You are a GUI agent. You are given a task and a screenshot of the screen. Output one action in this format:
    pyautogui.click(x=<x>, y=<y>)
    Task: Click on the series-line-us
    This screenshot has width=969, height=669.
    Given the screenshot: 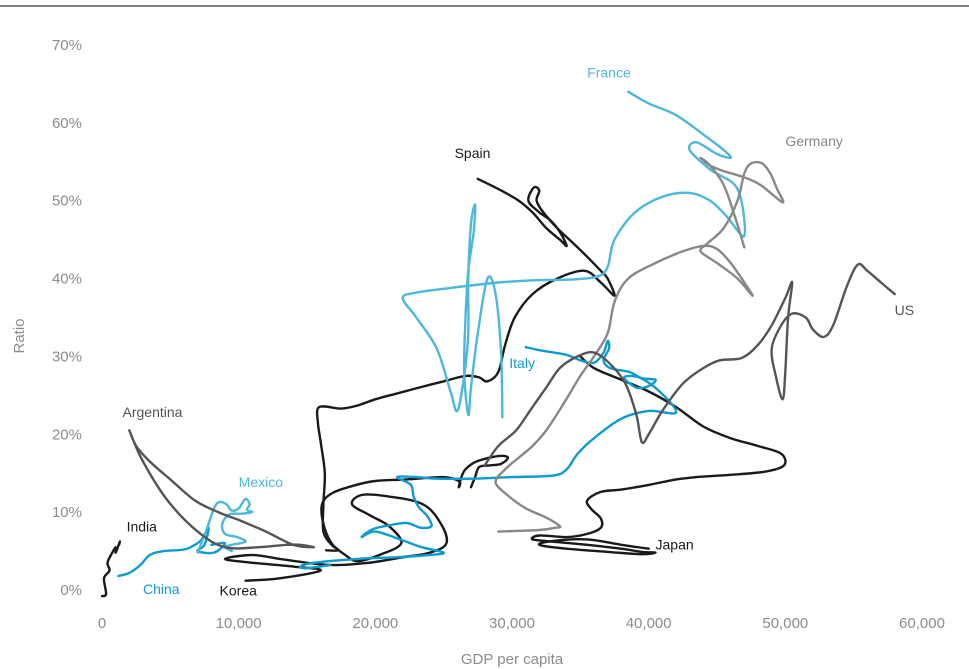 What is the action you would take?
    pyautogui.click(x=689, y=364)
    